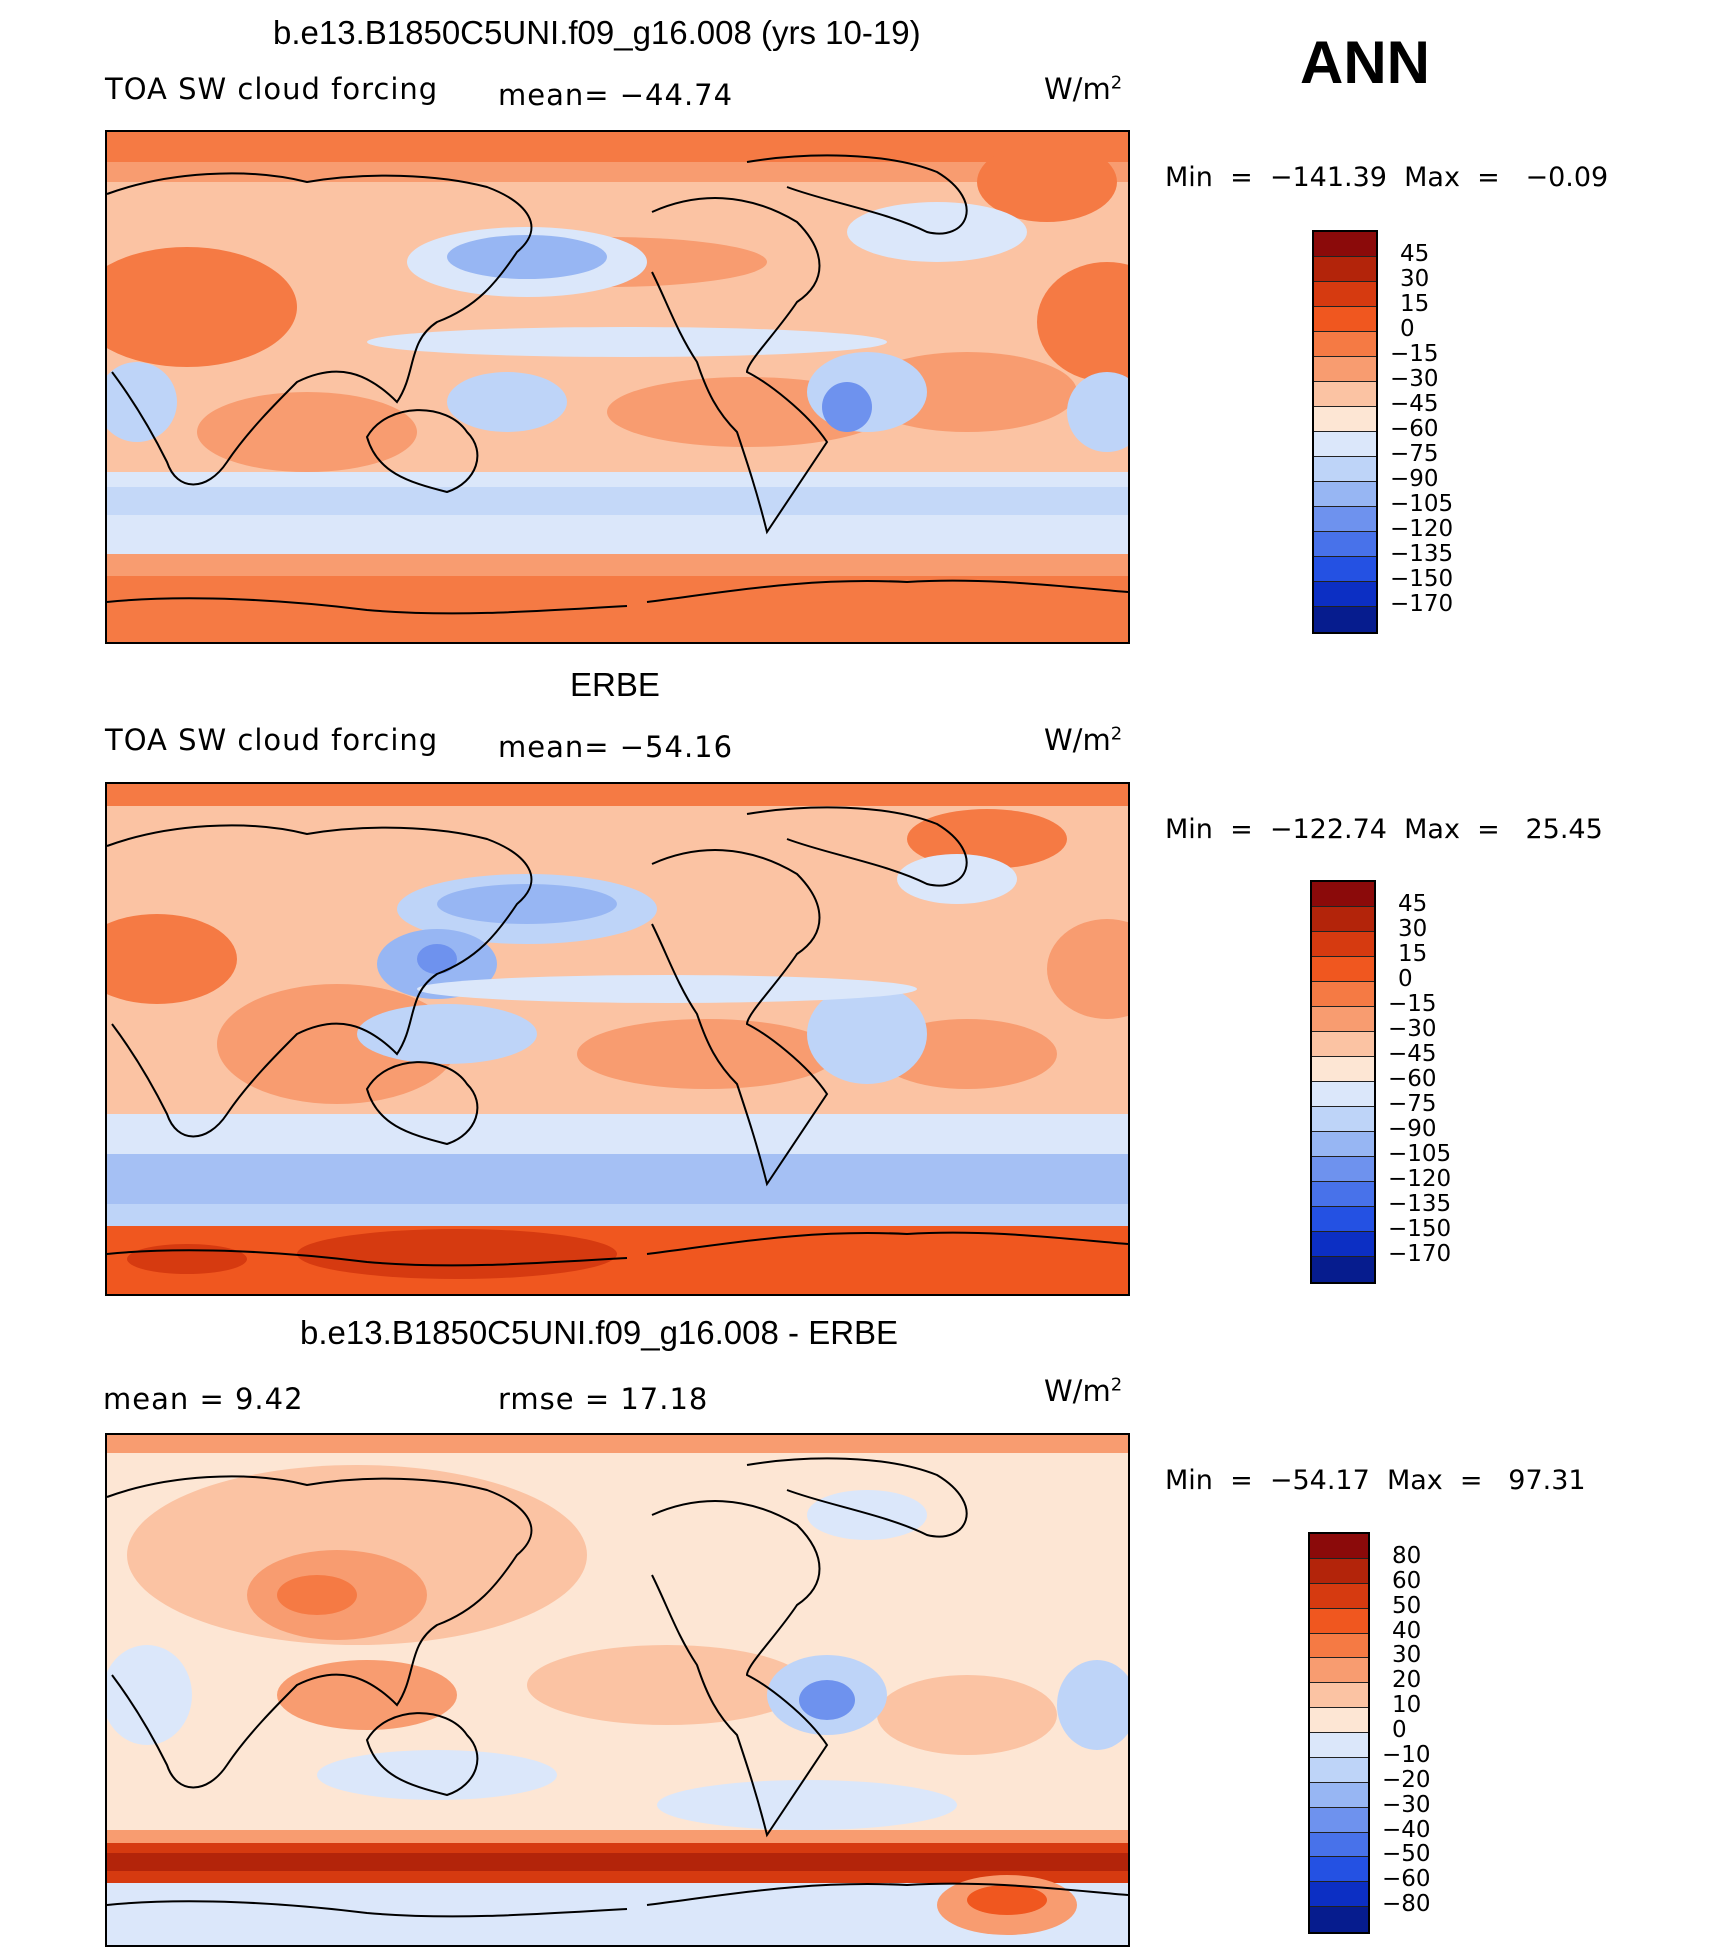 The image size is (1710, 1952). I want to click on panel-1-colorbar, so click(1345, 432).